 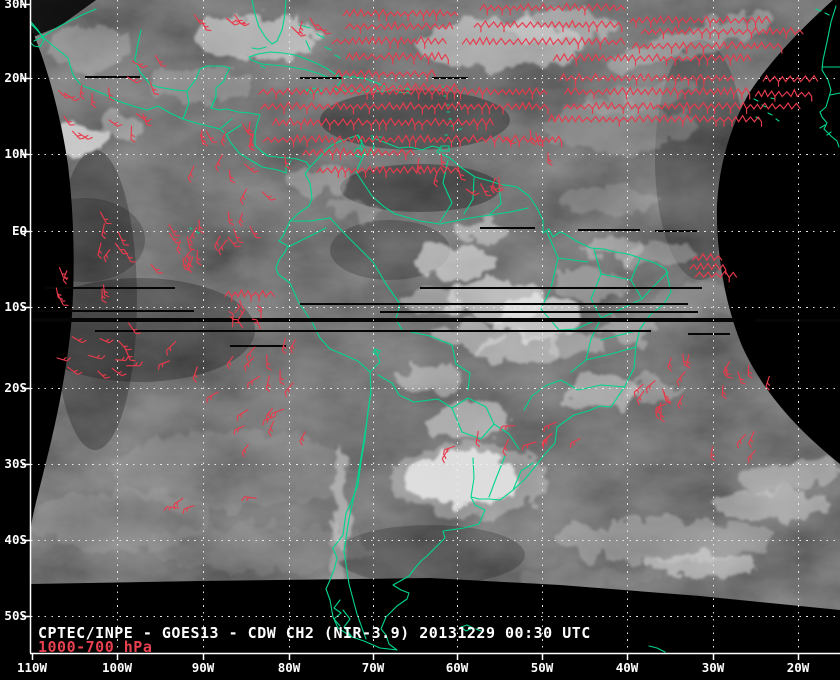 What do you see at coordinates (212, 113) in the screenshot?
I see `borders-central-america` at bounding box center [212, 113].